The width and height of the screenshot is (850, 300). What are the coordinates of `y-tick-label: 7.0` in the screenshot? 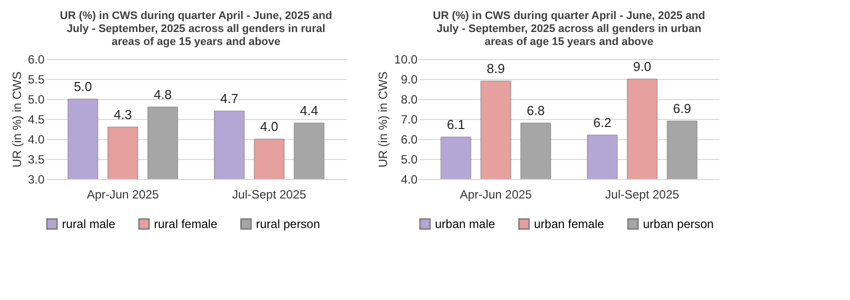 It's located at (409, 119).